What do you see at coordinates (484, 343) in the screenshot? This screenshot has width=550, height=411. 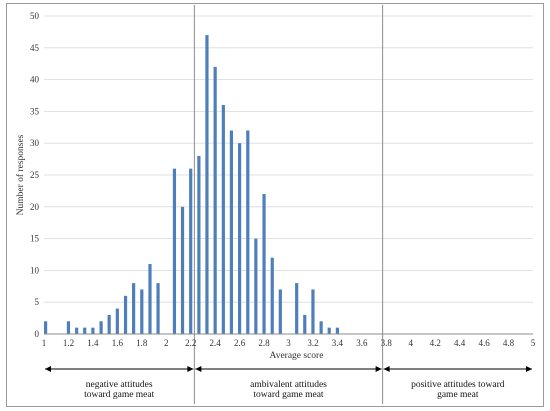 I see `x-tick-label: 4.6` at bounding box center [484, 343].